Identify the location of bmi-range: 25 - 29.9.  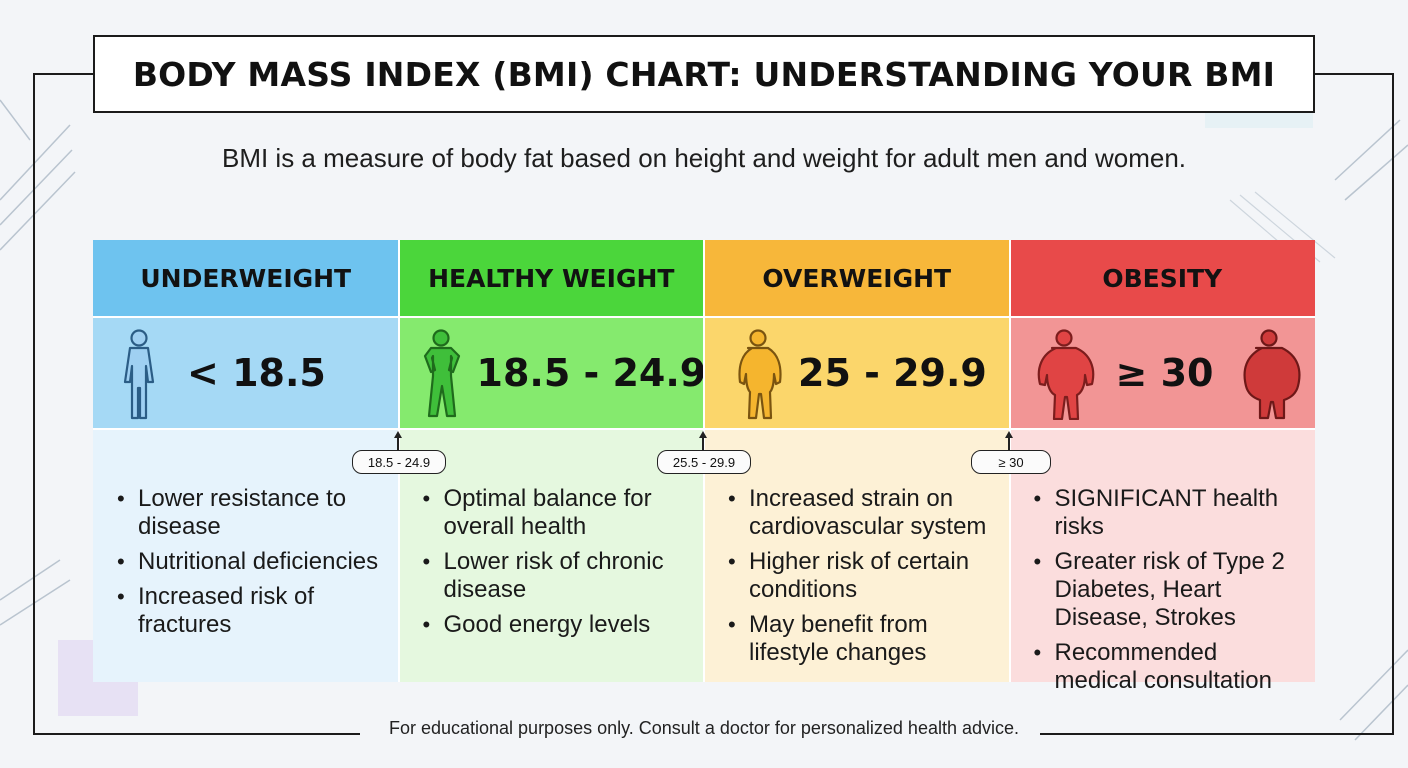
(892, 372).